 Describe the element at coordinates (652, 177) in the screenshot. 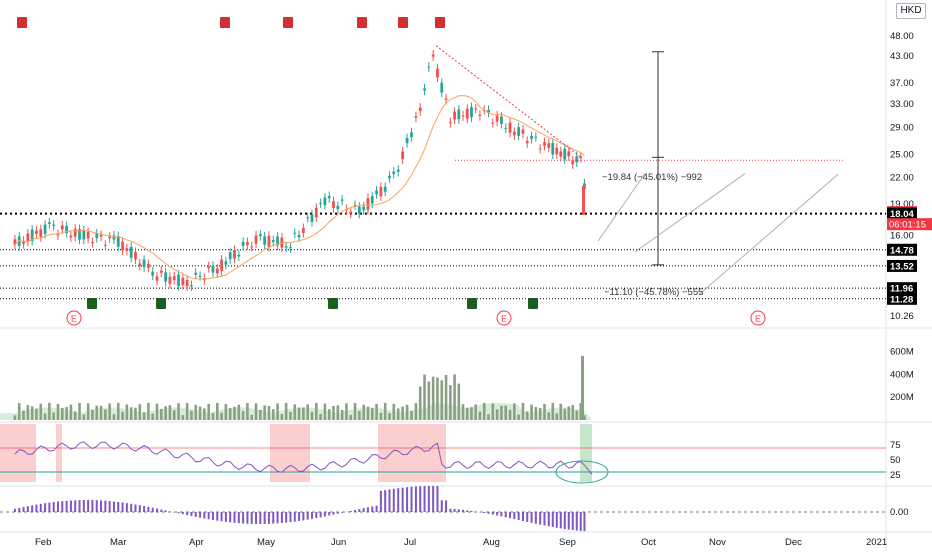

I see `measure-label: −19.84 (−45.01%) −992` at that location.